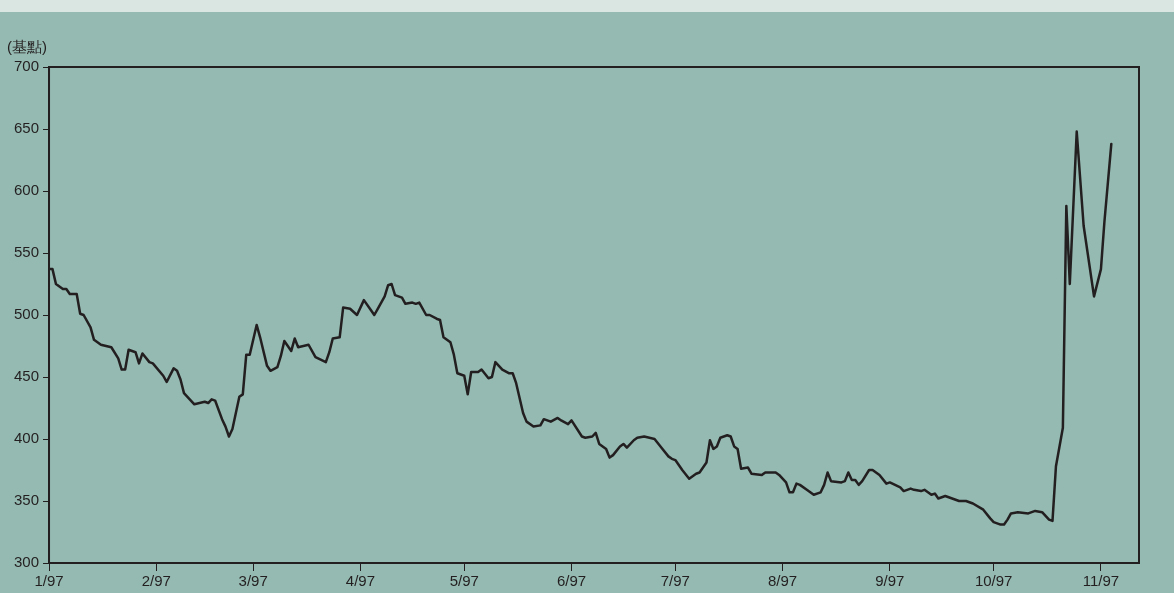 The width and height of the screenshot is (1174, 593). I want to click on y-tick-label: 400, so click(27, 438).